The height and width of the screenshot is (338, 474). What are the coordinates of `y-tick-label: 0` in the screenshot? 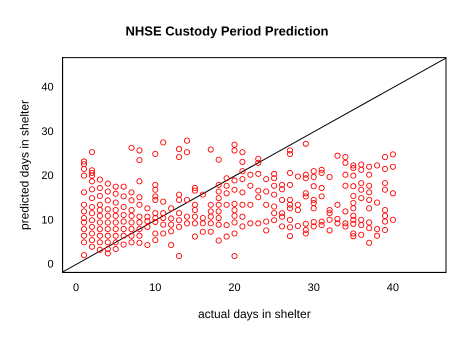 It's located at (51, 264).